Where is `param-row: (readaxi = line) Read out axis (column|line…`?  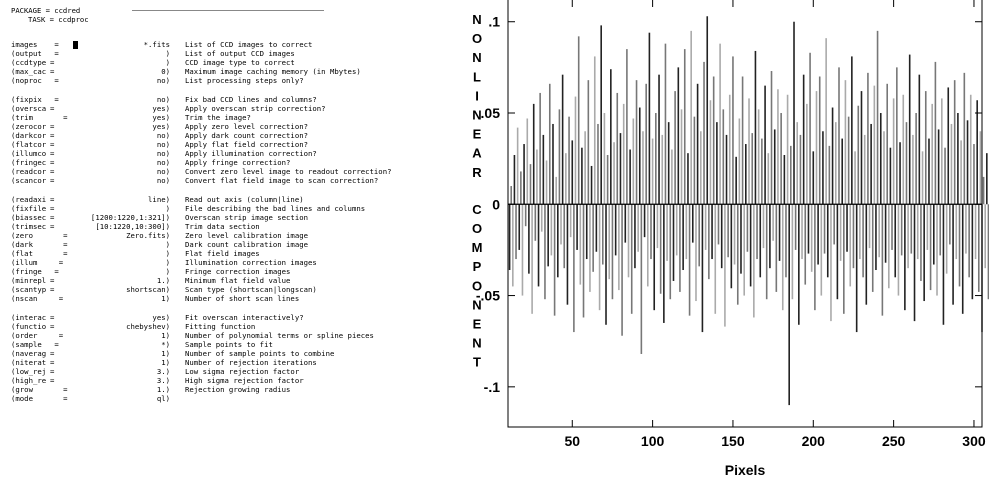 param-row: (readaxi = line) Read out axis (column|line… is located at coordinates (235, 200).